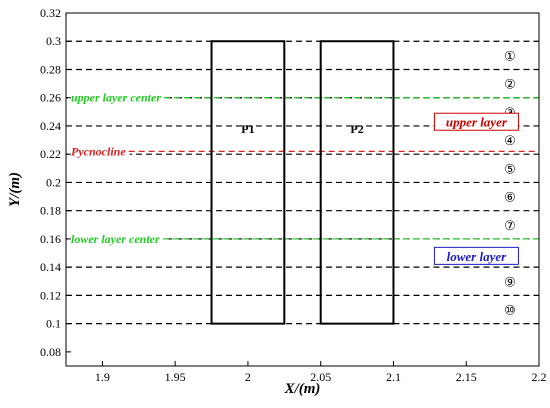 This screenshot has width=550, height=408. I want to click on probe-label: P1, so click(247, 129).